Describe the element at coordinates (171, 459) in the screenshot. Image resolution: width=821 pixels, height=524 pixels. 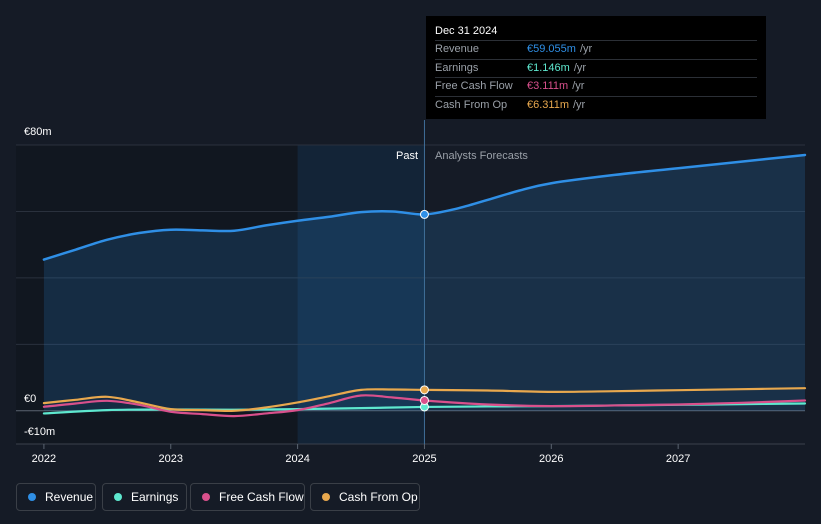
I see `x-tick-label: 2023` at that location.